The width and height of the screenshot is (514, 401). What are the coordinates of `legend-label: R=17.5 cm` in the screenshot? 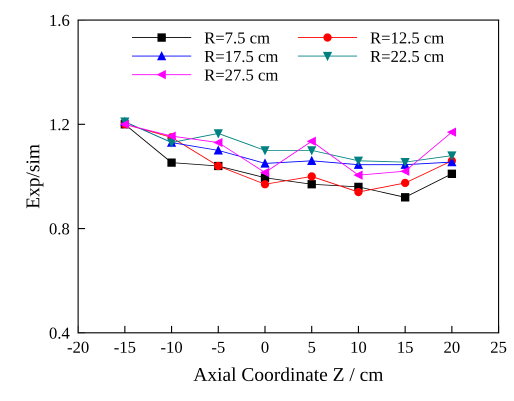 It's located at (241, 56).